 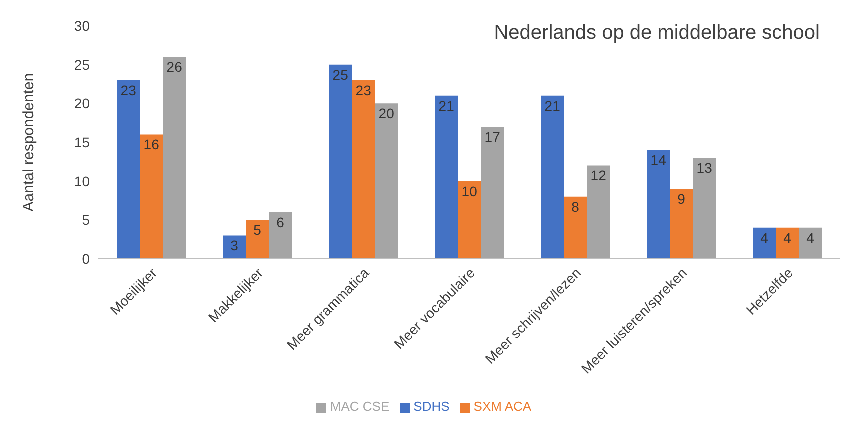 I want to click on data-label: 5, so click(x=258, y=230).